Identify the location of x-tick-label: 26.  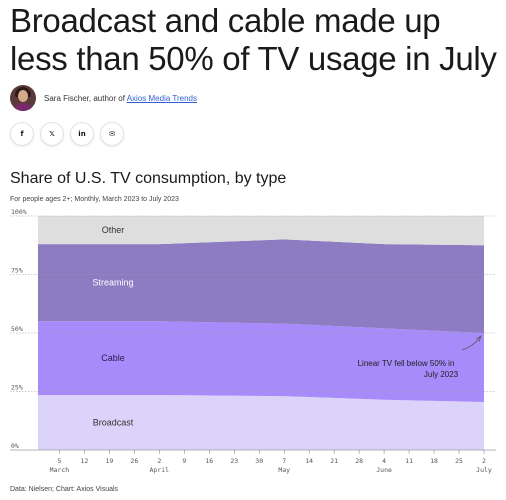
(134, 461).